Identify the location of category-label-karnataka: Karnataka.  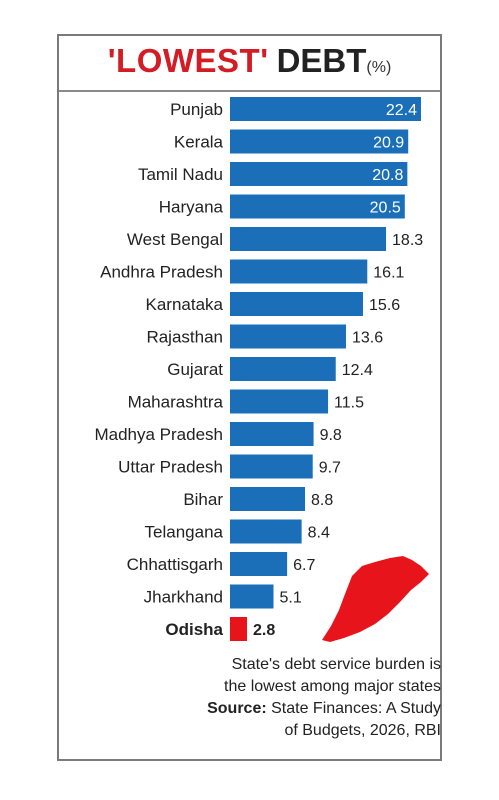
(185, 304).